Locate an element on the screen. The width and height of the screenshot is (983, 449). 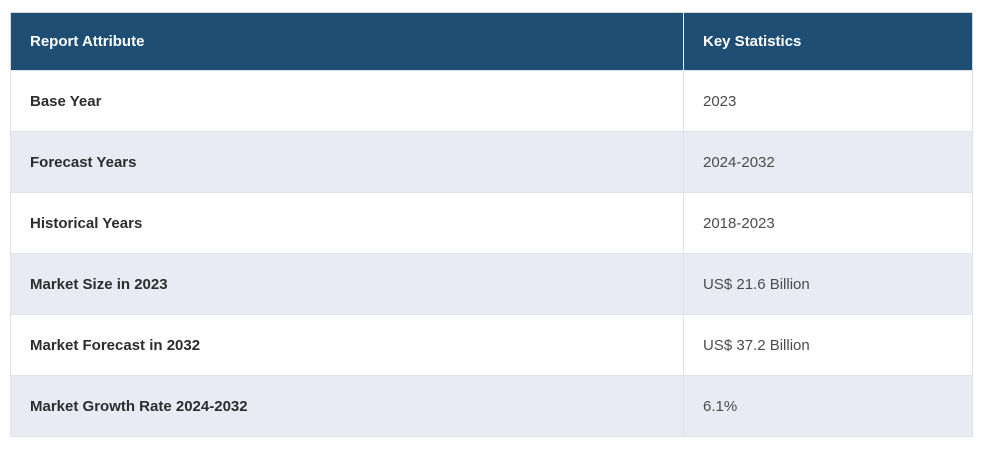
table-row: Market Forecast in 2032 US$ 37.2 Billion is located at coordinates (491, 345).